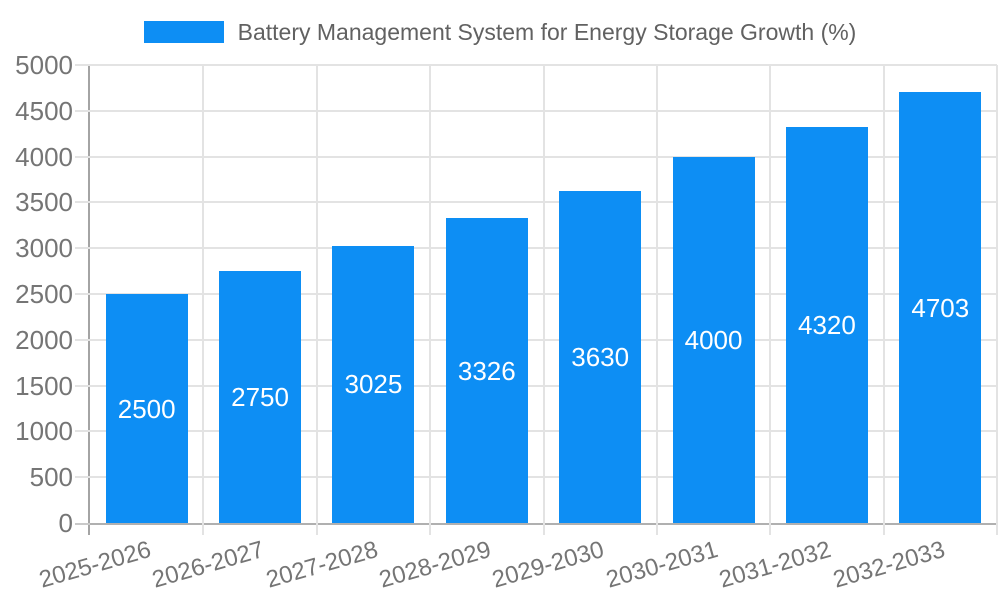  Describe the element at coordinates (44, 339) in the screenshot. I see `y-tick-label: 2000` at that location.